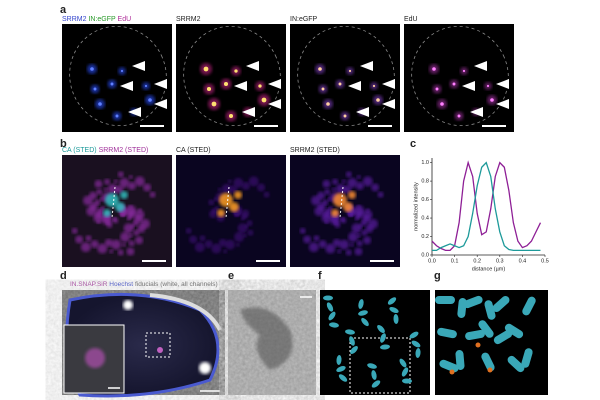 The width and height of the screenshot is (600, 400). What do you see at coordinates (188, 19) in the screenshot?
I see `image-title: SRRM2` at bounding box center [188, 19].